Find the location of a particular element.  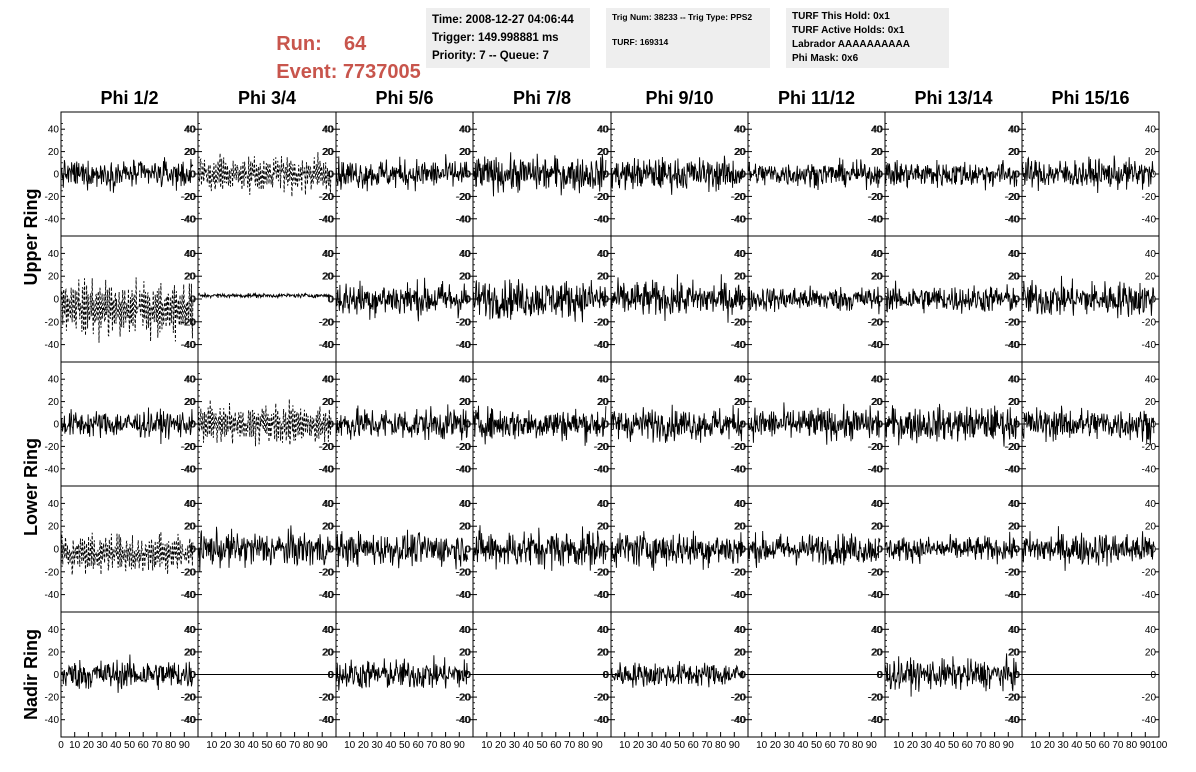

x-tick-label: 60 is located at coordinates (419, 745).